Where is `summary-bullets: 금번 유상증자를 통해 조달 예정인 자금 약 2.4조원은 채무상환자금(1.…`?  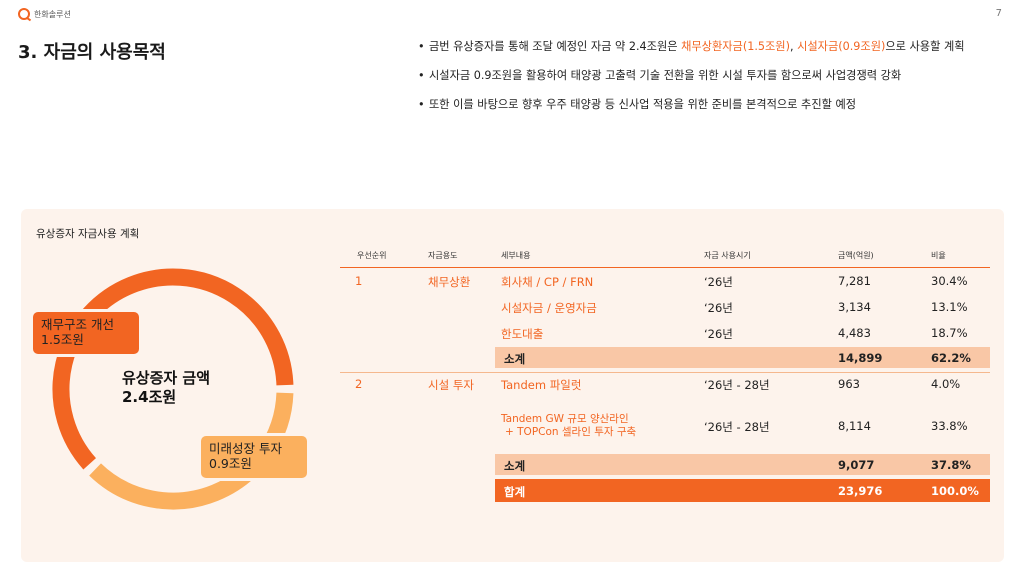 summary-bullets: 금번 유상증자를 통해 조달 예정인 자금 약 2.4조원은 채무상환자금(1.… is located at coordinates (713, 81).